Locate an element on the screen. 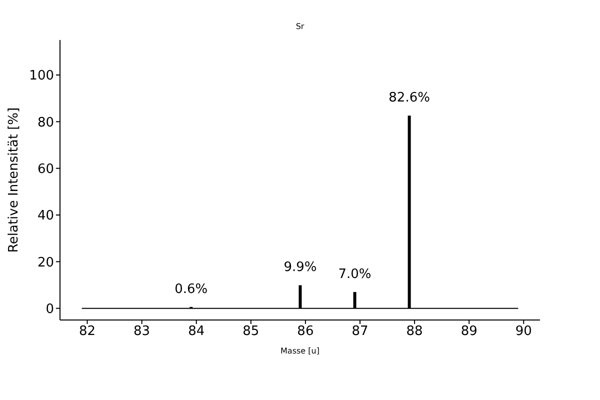 This screenshot has width=600, height=400. y-tick-label: 20 is located at coordinates (45, 262).